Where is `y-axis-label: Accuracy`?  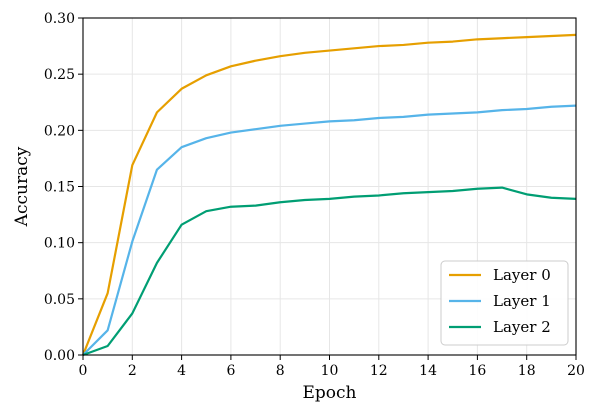
y-axis-label: Accuracy is located at coordinates (22, 186).